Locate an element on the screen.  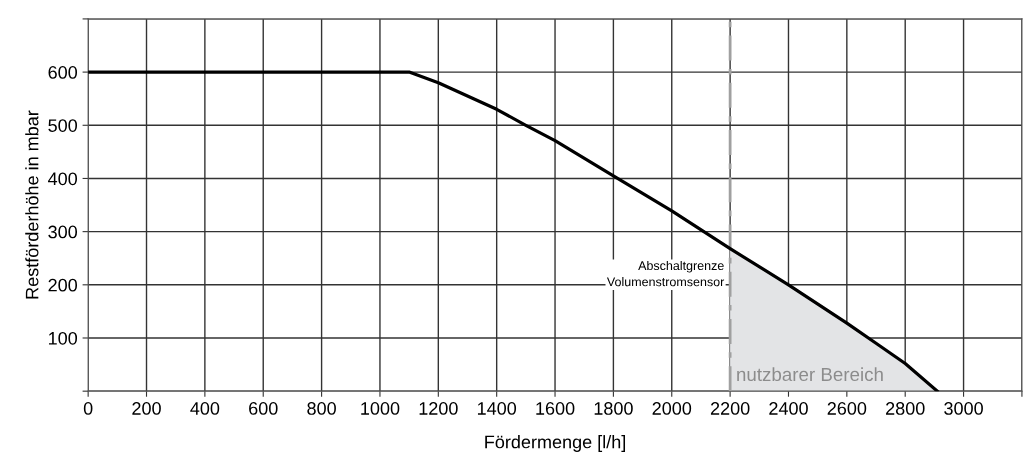
y-tick-label: 300 is located at coordinates (63, 232).